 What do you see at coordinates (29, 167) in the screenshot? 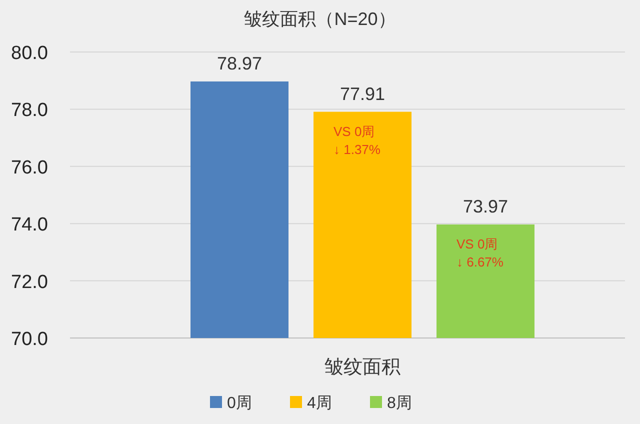
I see `ytick: 76.0` at bounding box center [29, 167].